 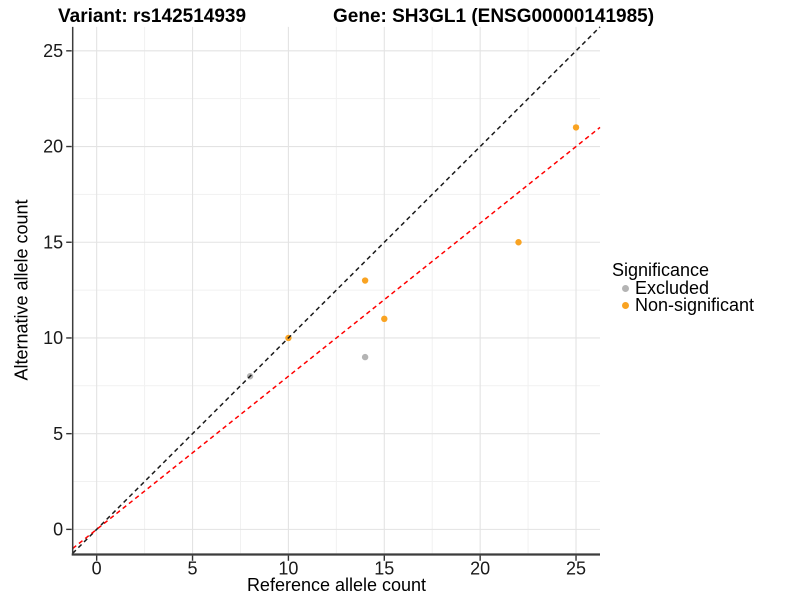 I want to click on plot-title-gene: Gene: SH3GL1 (ENSG00000141985), so click(x=494, y=16).